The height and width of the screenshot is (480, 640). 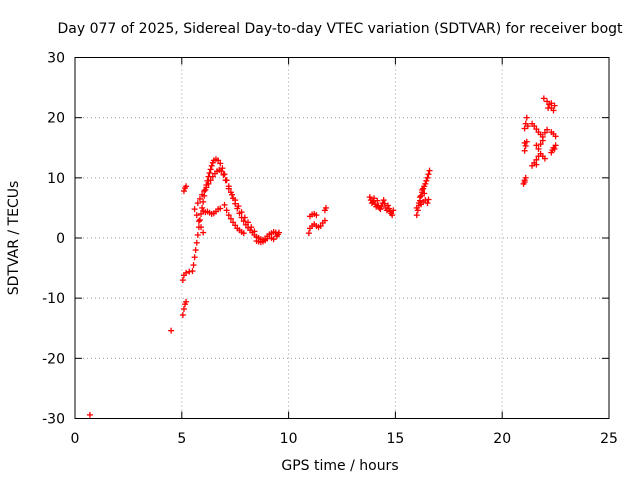 I want to click on y-tick-label: 20, so click(x=56, y=119).